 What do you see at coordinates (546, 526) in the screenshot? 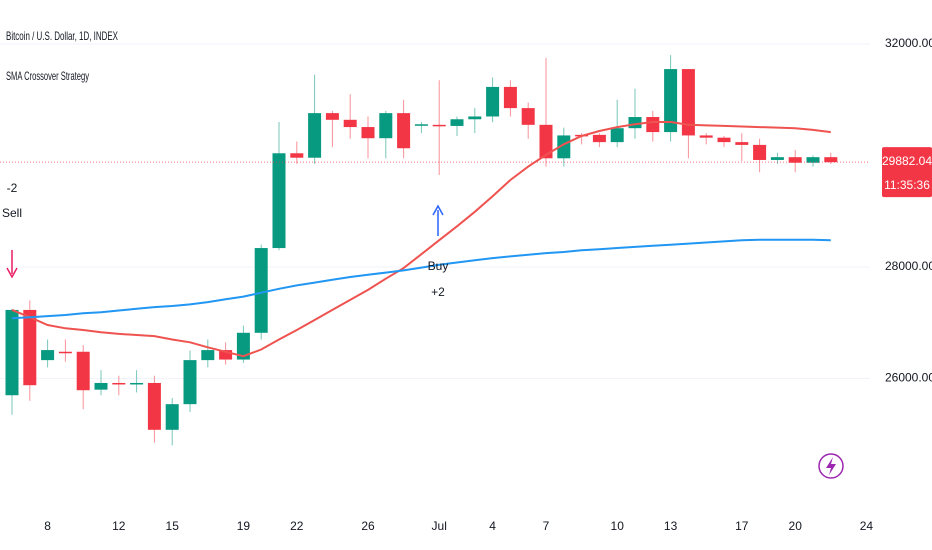
I see `x-tick-label: 7` at bounding box center [546, 526].